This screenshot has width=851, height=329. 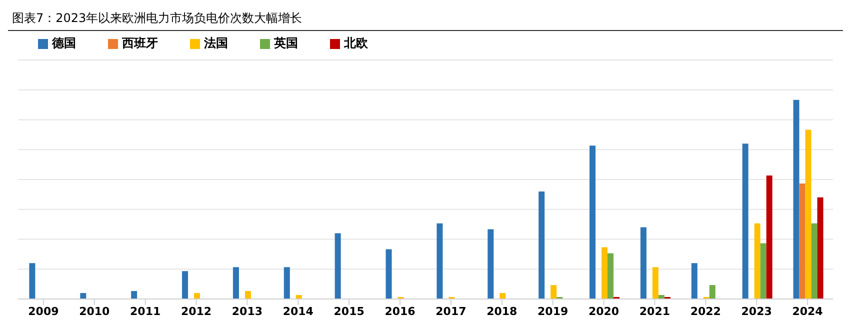 I want to click on x-tick-label: 2014, so click(x=298, y=311).